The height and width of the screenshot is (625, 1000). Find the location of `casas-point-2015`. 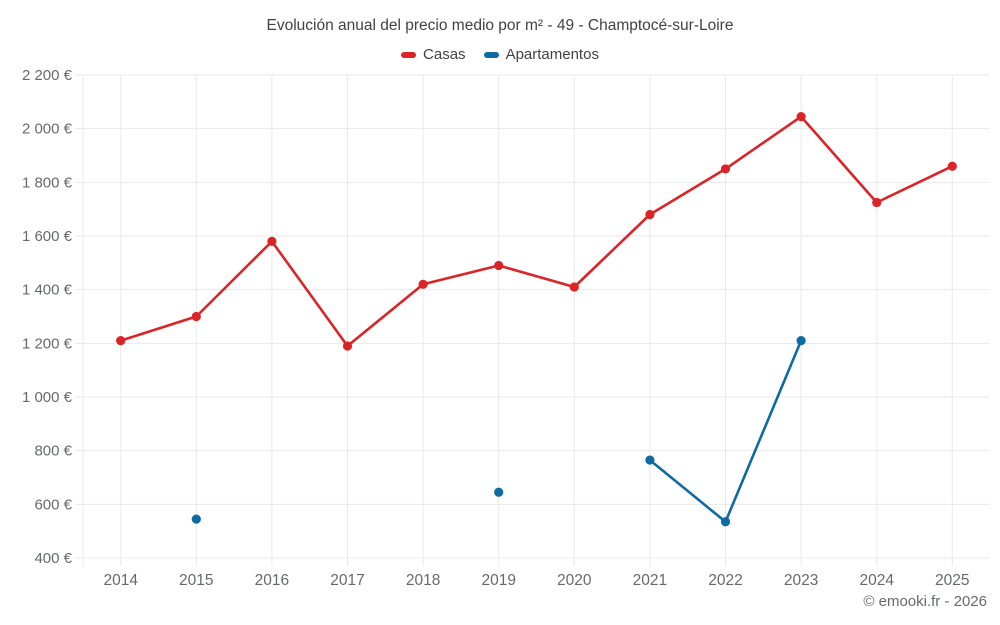

casas-point-2015 is located at coordinates (196, 316).